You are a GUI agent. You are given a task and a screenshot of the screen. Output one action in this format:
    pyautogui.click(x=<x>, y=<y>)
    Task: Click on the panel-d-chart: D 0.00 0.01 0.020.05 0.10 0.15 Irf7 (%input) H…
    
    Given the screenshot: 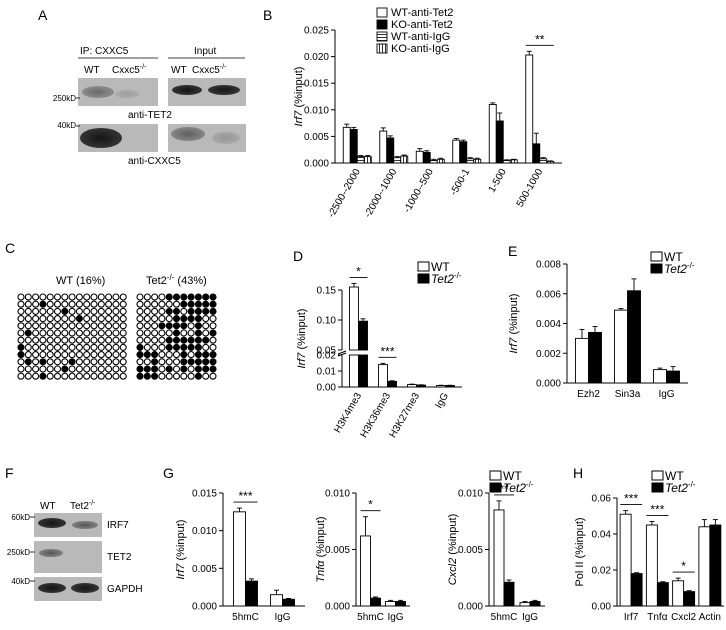 What is the action you would take?
    pyautogui.click(x=377, y=344)
    